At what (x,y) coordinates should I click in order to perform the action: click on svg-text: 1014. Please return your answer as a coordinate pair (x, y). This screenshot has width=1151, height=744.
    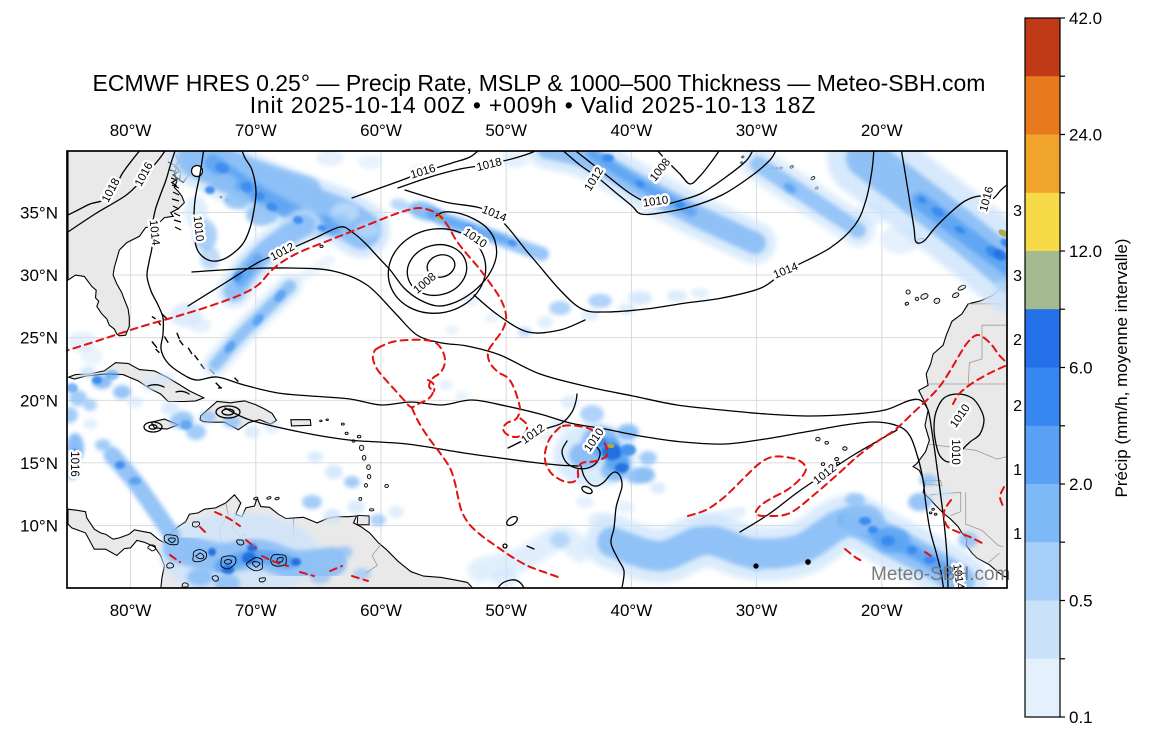
    Looking at the image, I should click on (154, 232).